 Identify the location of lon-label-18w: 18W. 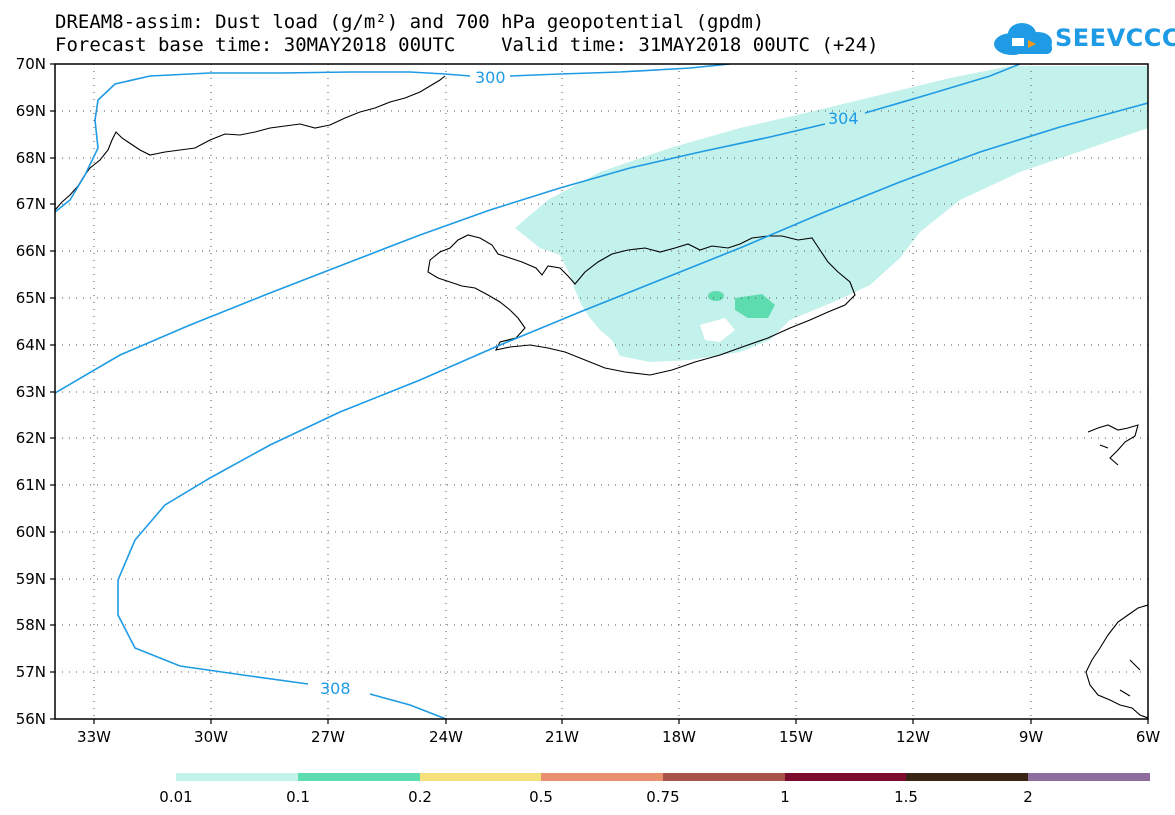
(679, 737).